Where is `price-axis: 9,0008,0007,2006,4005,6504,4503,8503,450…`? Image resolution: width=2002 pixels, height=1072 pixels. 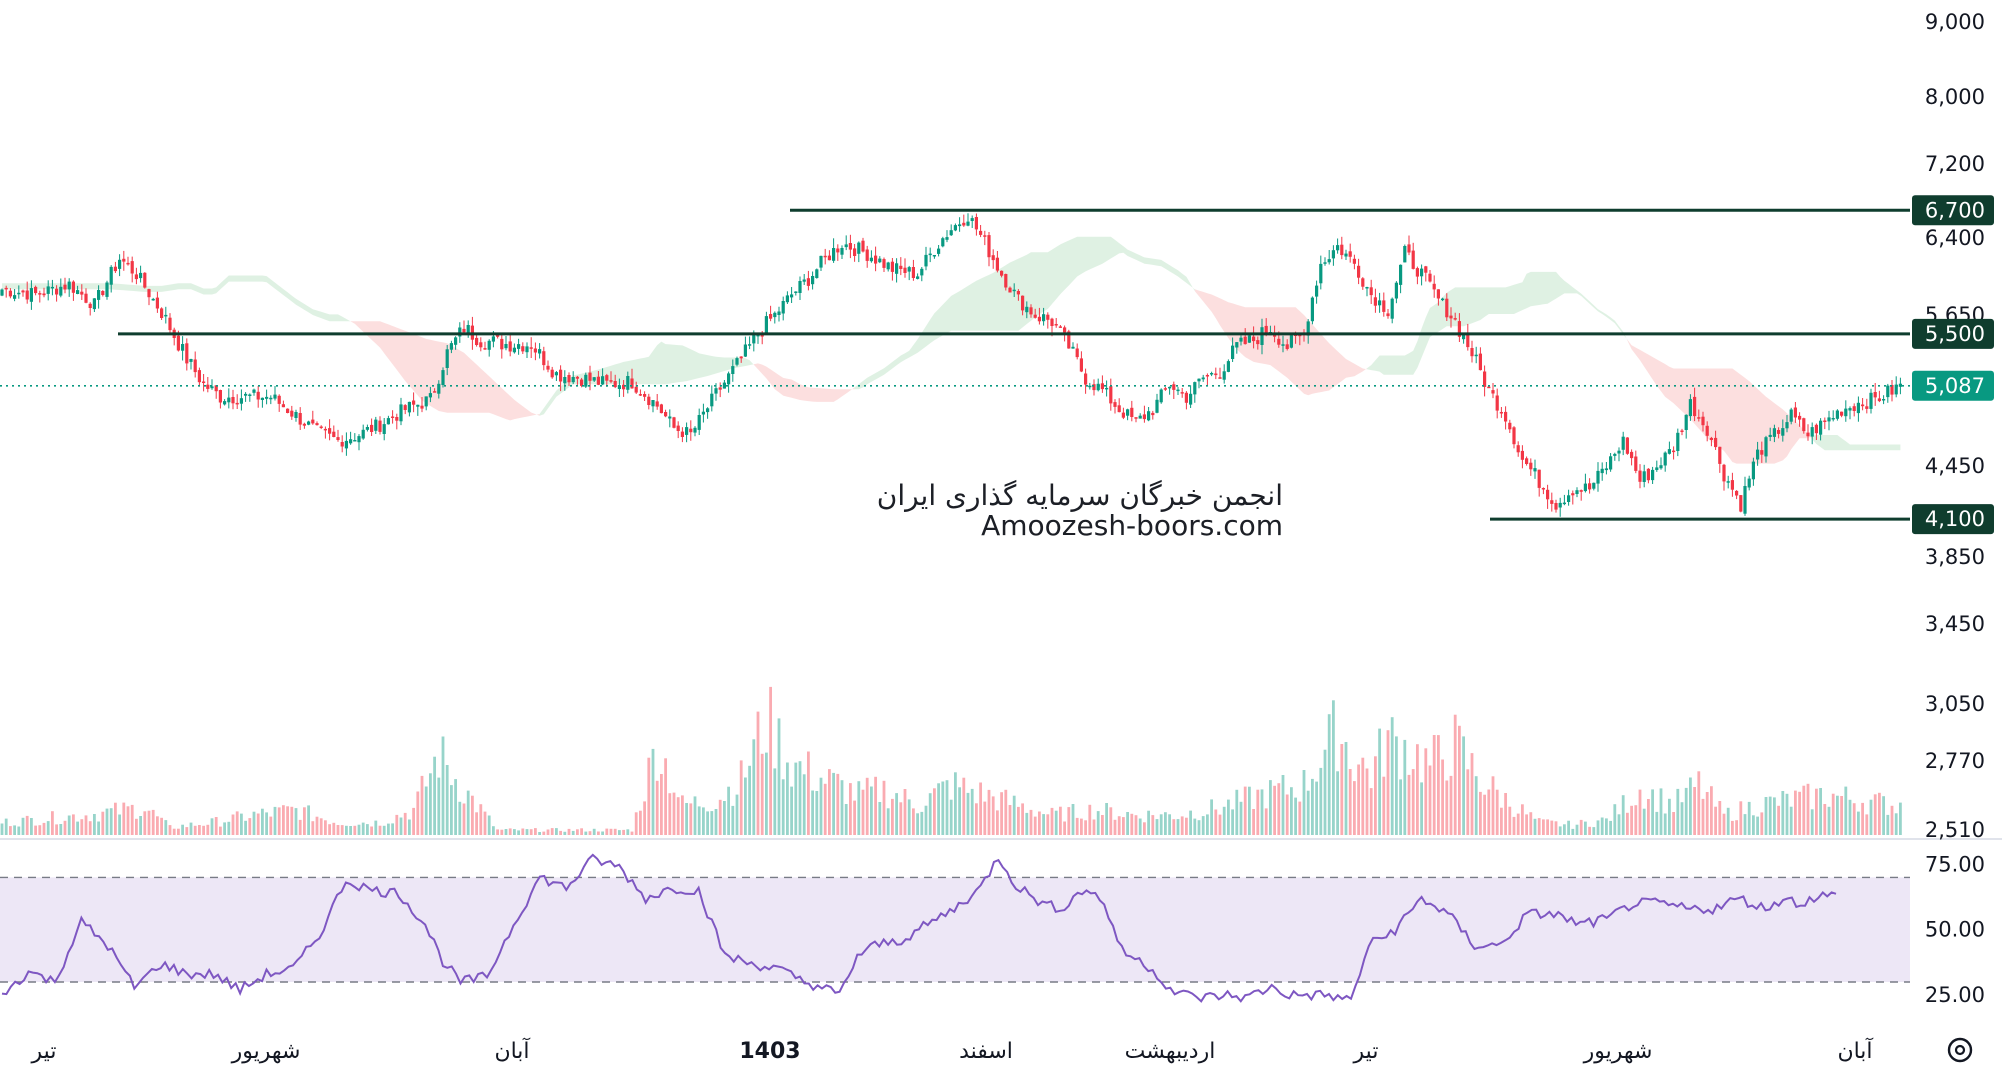
price-axis: 9,0008,0007,2006,4005,6504,4503,8503,450… is located at coordinates (1953, 508).